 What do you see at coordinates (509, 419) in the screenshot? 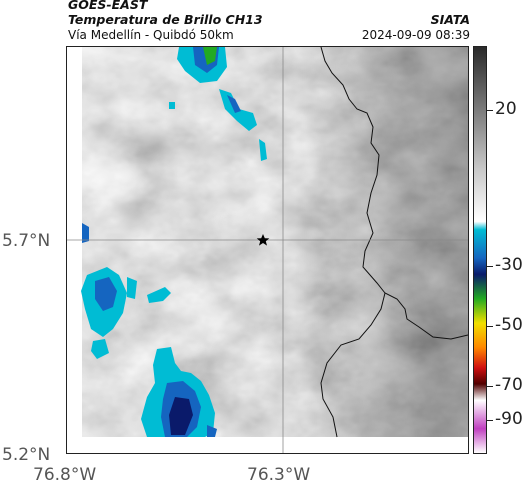
I see `colorbar-label: -90` at bounding box center [509, 419].